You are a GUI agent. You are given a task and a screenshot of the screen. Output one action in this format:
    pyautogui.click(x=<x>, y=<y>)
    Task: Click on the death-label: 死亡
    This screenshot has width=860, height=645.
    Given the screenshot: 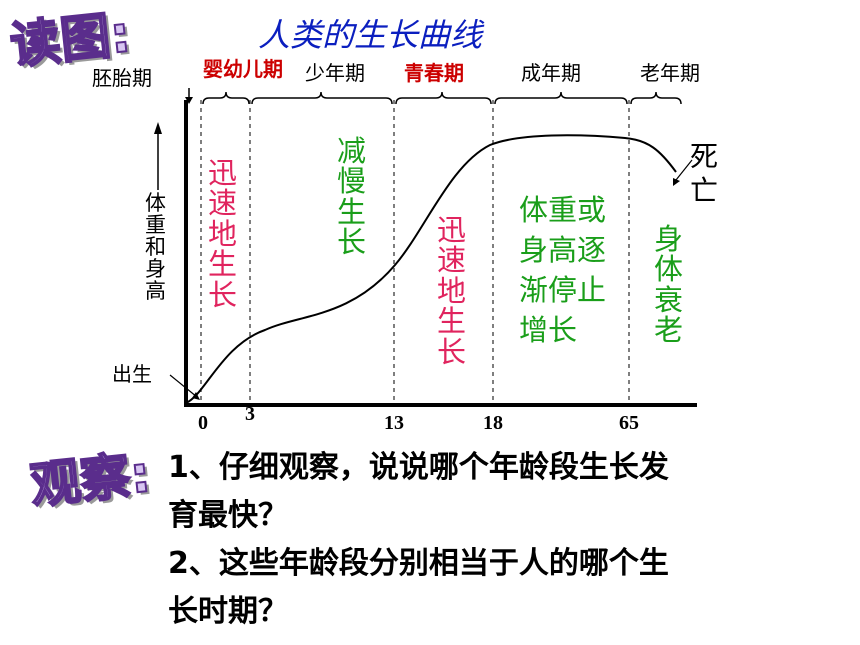 What is the action you would take?
    pyautogui.click(x=704, y=173)
    